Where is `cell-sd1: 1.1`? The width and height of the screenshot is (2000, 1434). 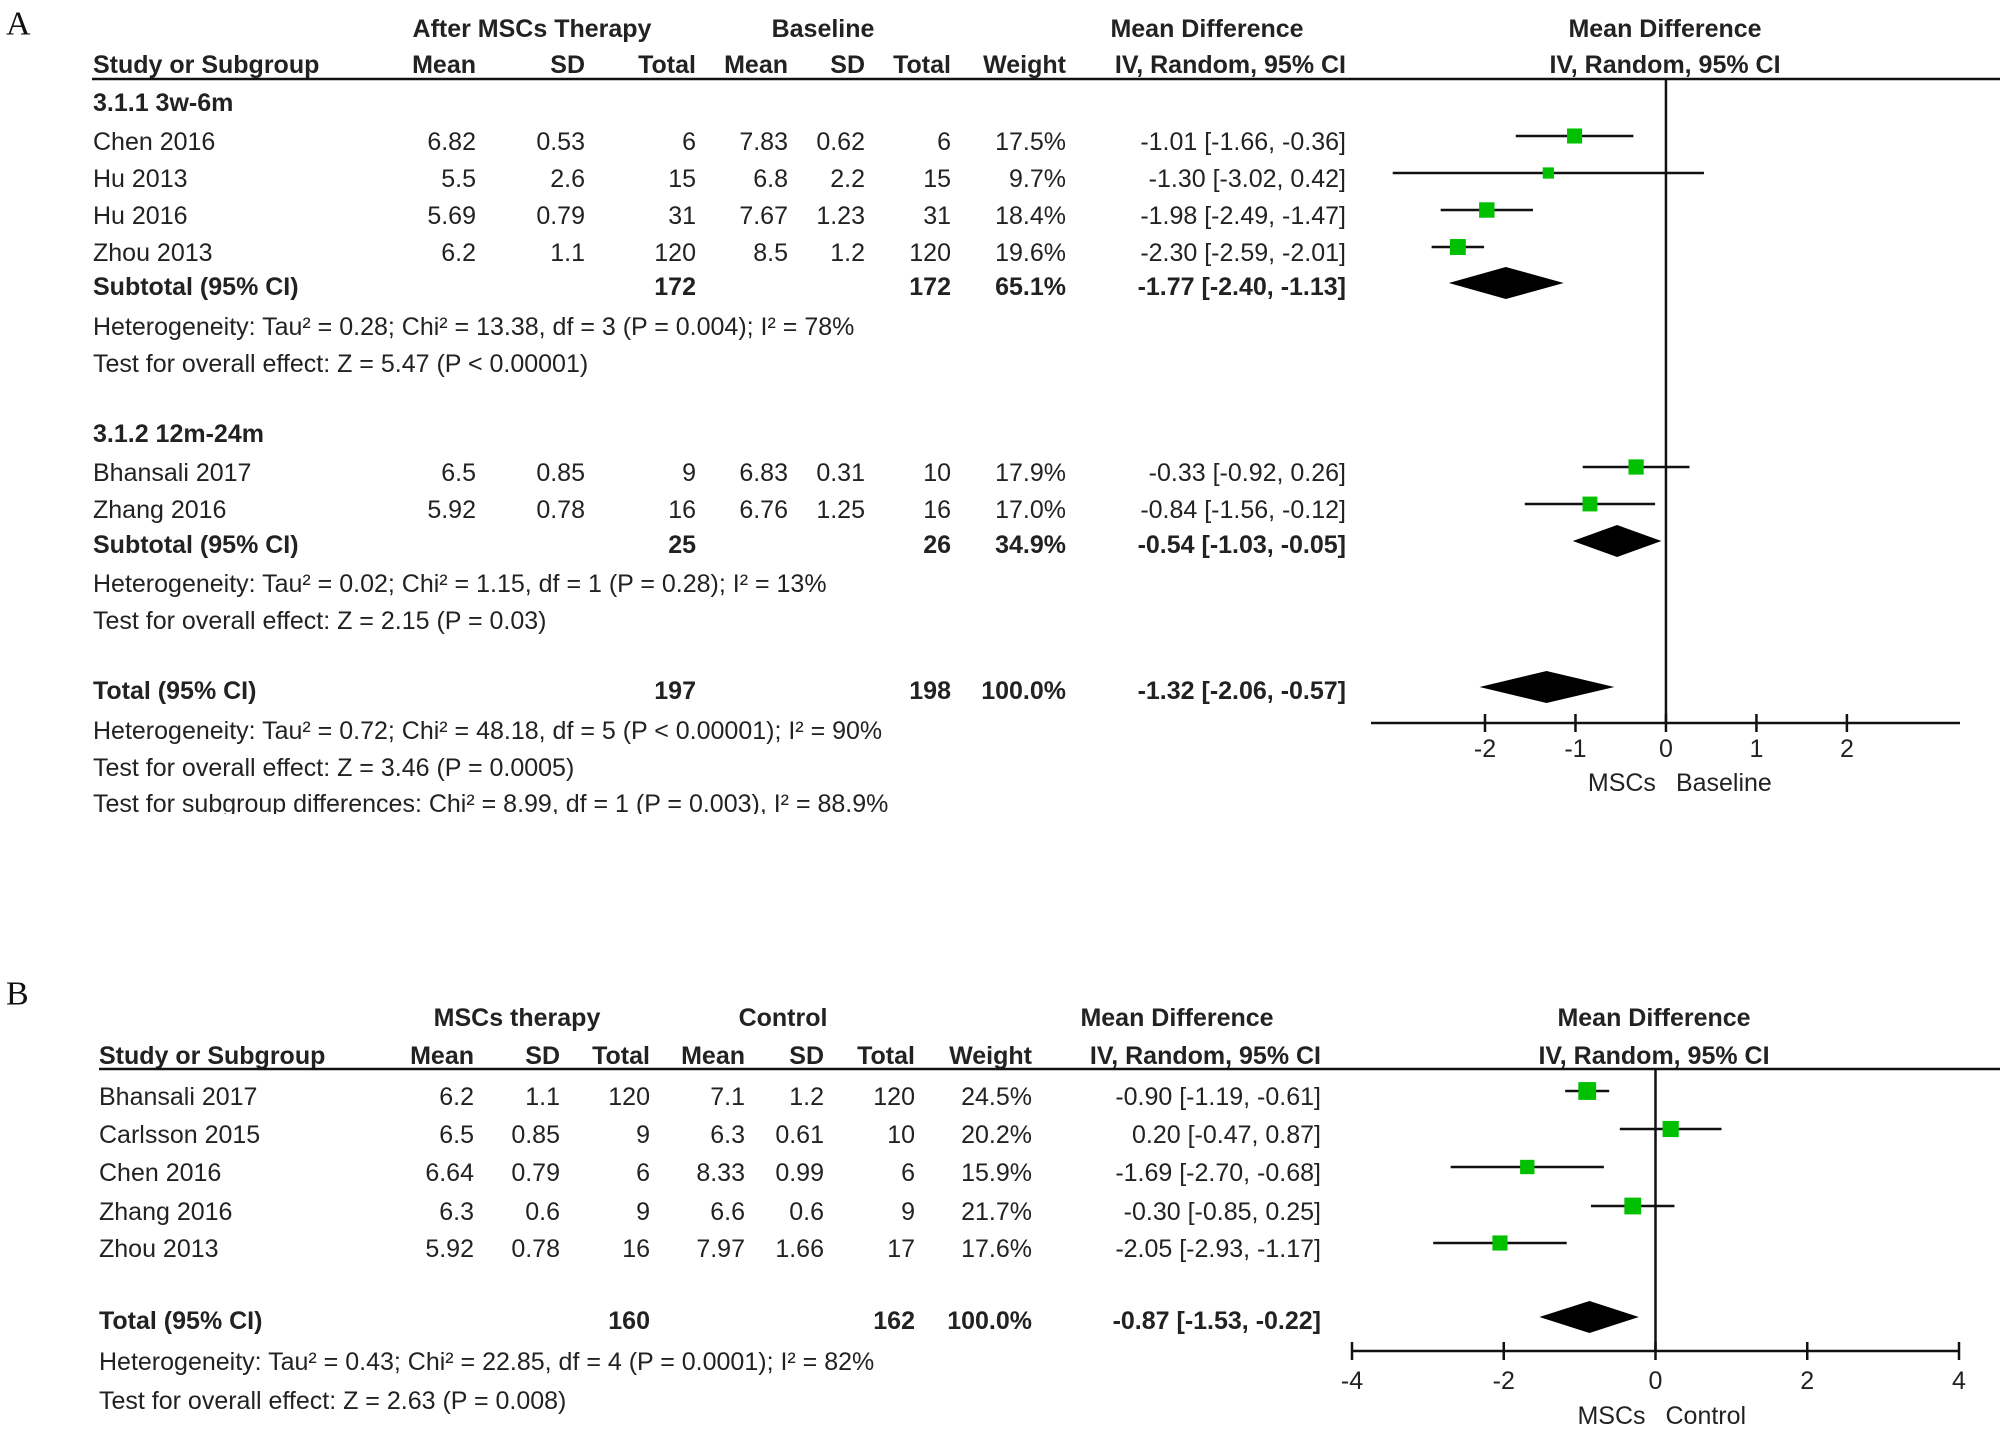
cell-sd1: 1.1 is located at coordinates (567, 253).